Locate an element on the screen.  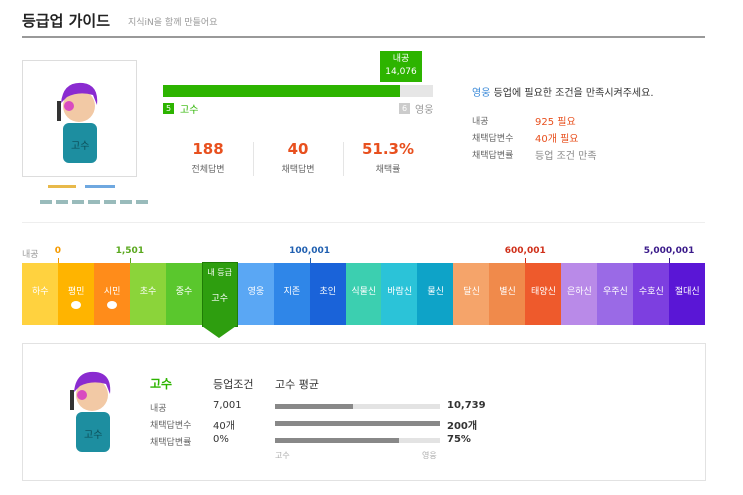
progress-fill is located at coordinates (281, 91).